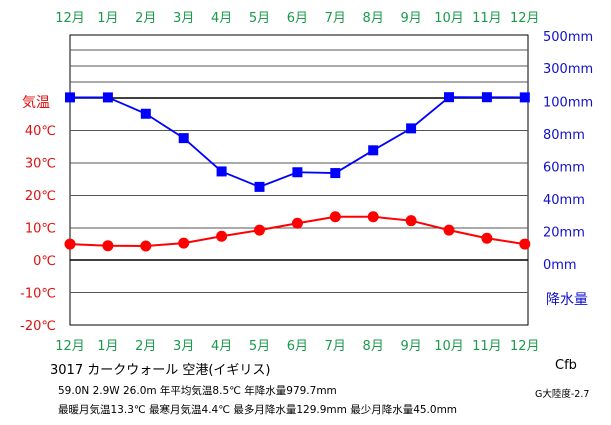  What do you see at coordinates (221, 18) in the screenshot?
I see `month-label-top: 4月` at bounding box center [221, 18].